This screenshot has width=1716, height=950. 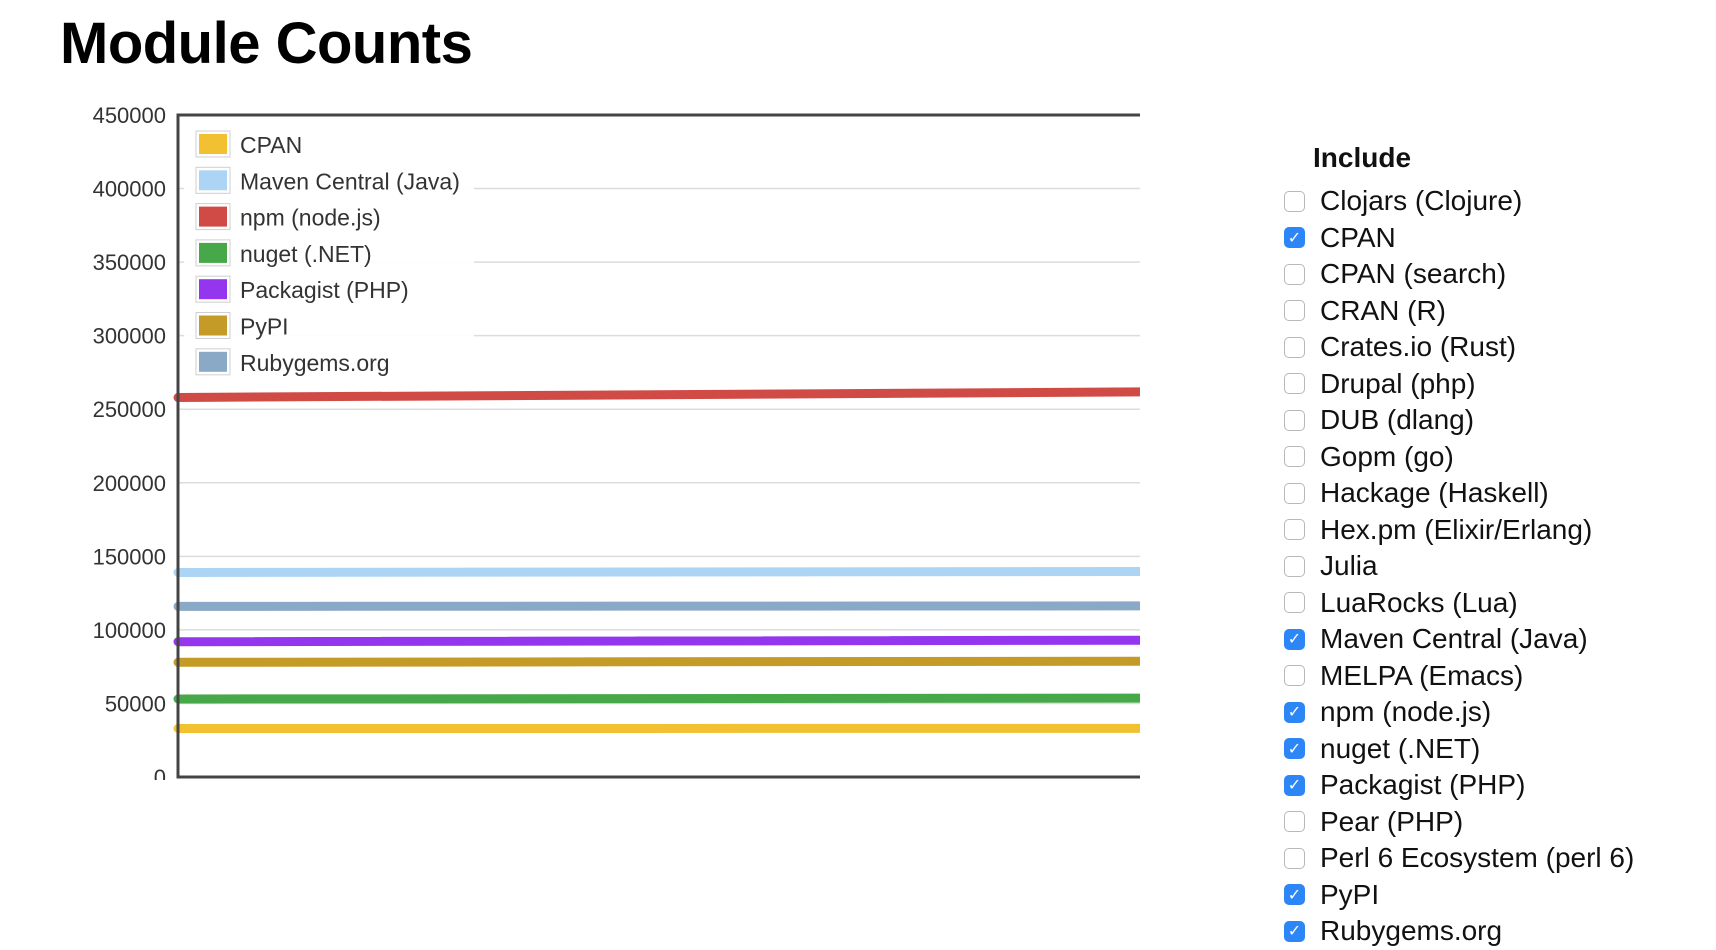 I want to click on series-line-cpan, so click(x=656, y=728).